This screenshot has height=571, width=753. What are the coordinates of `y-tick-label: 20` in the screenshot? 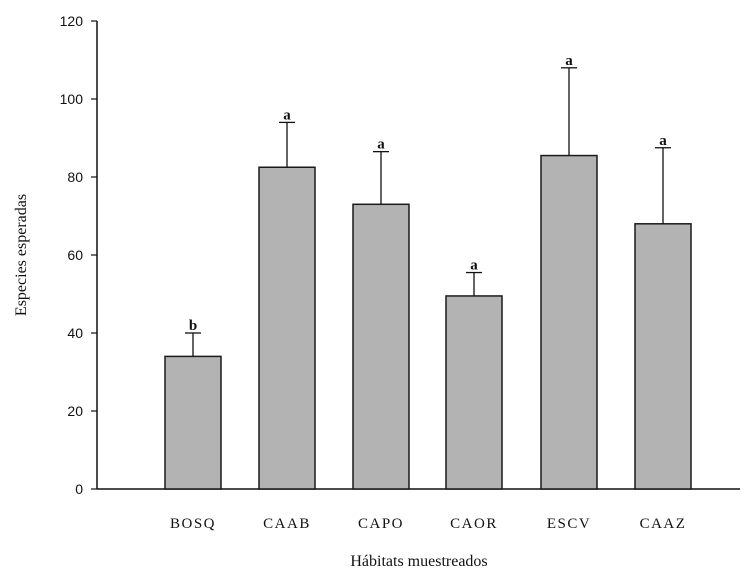 It's located at (75, 411).